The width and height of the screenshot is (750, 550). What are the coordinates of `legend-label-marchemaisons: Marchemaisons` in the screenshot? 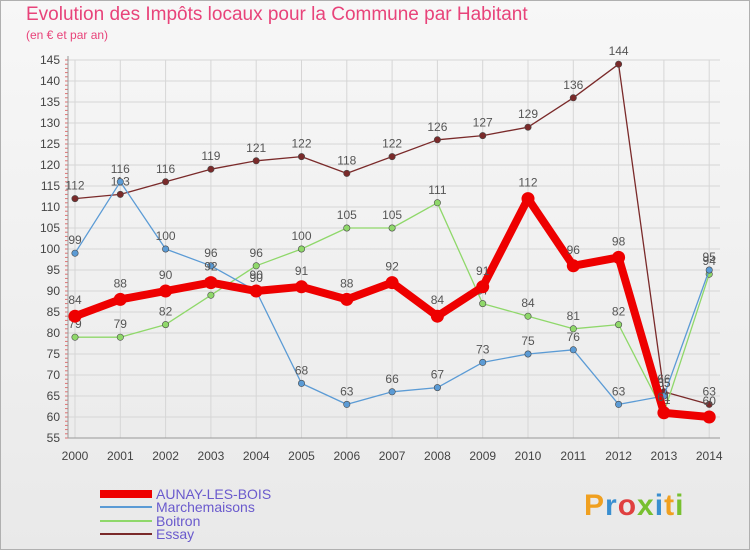 It's located at (205, 507).